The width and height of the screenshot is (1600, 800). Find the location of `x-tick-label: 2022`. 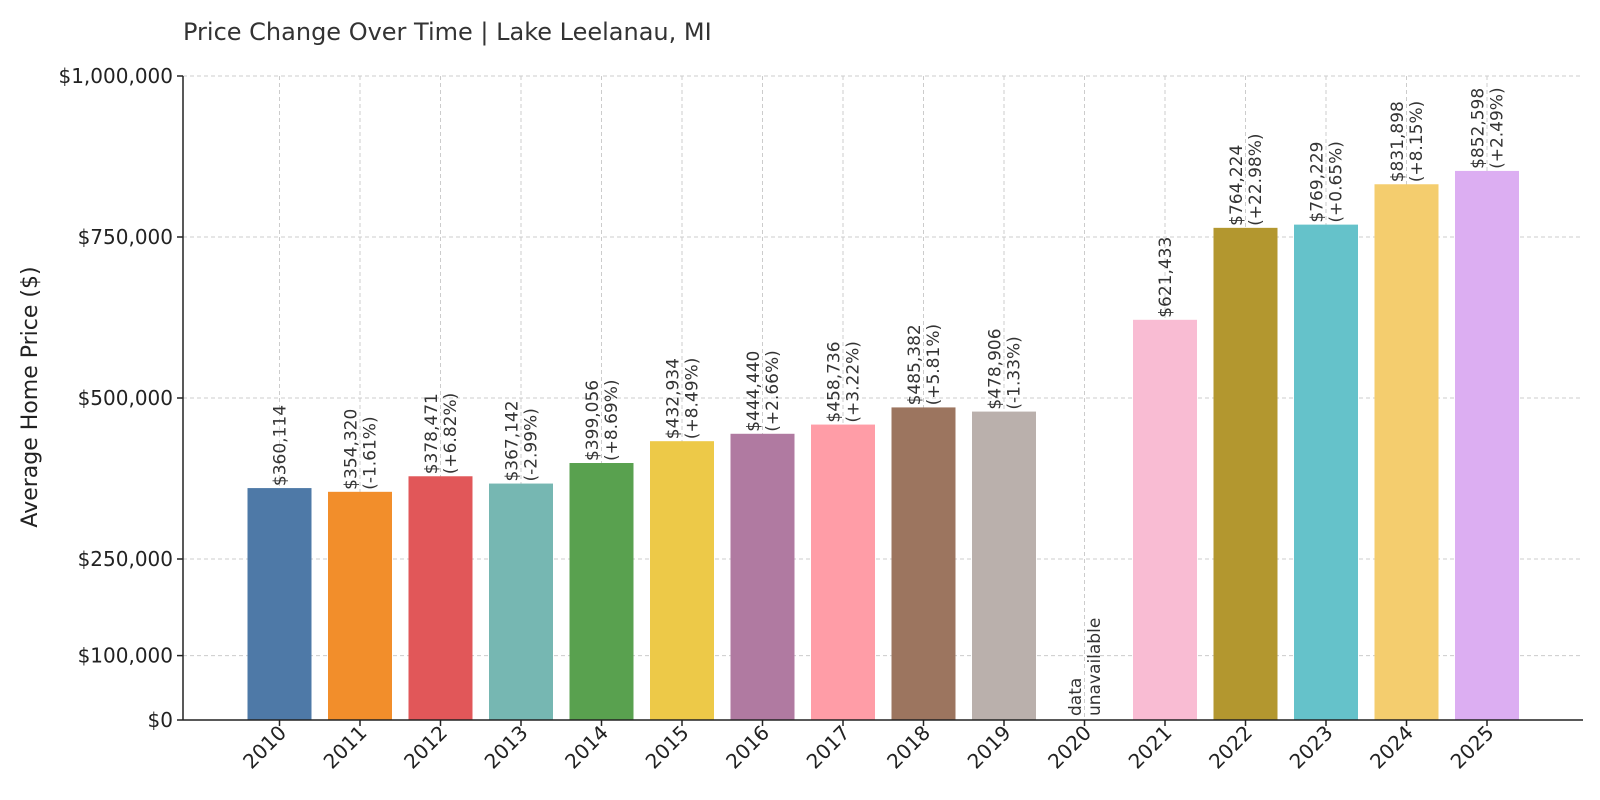

x-tick-label: 2022 is located at coordinates (1230, 747).